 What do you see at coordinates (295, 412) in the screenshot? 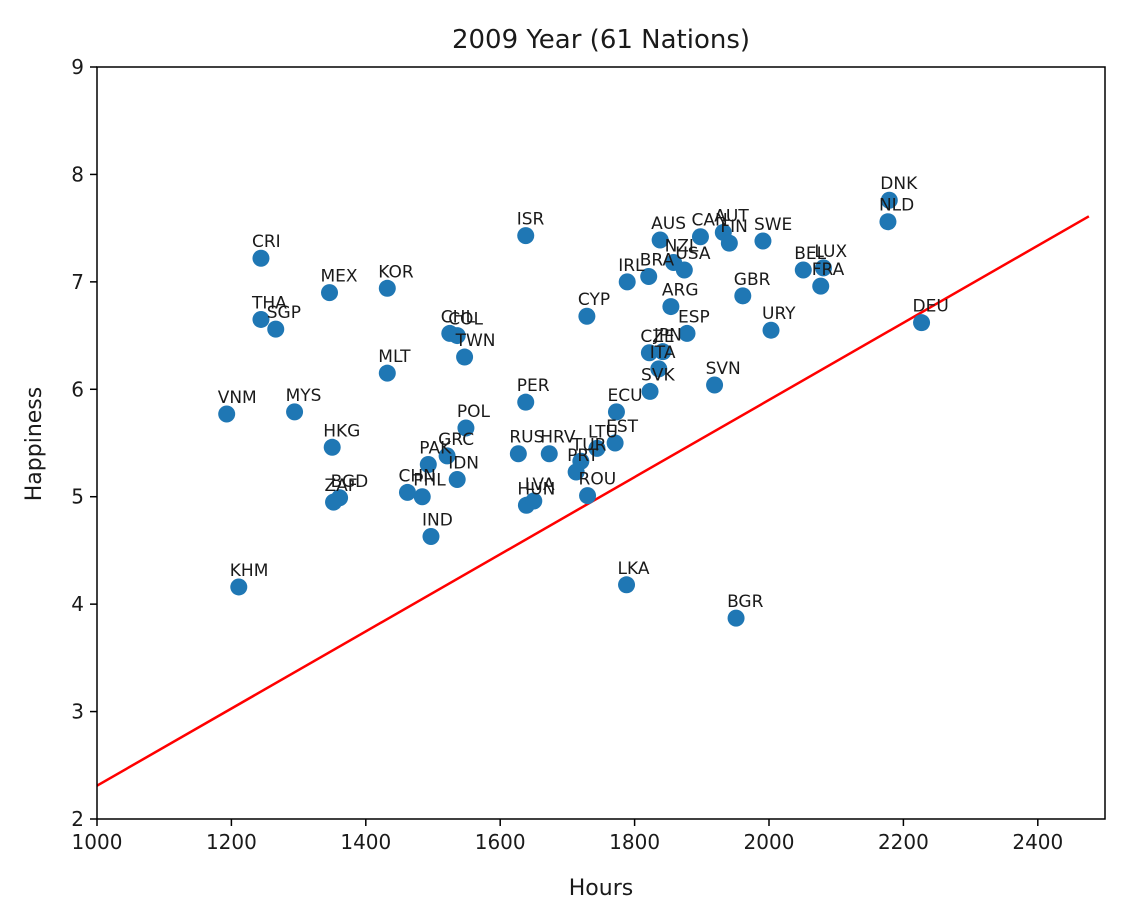
I see `data-point-mys` at bounding box center [295, 412].